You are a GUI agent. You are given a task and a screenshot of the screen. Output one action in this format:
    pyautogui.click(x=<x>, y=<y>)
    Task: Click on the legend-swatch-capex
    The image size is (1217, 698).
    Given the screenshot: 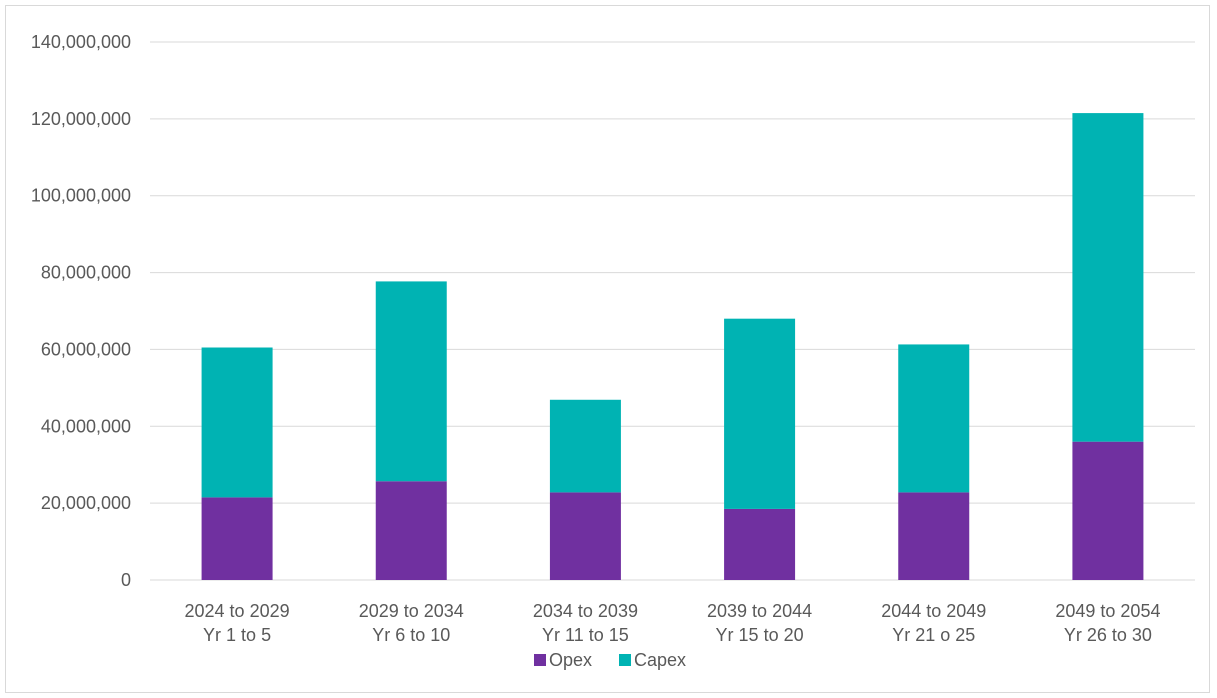 What is the action you would take?
    pyautogui.click(x=625, y=660)
    